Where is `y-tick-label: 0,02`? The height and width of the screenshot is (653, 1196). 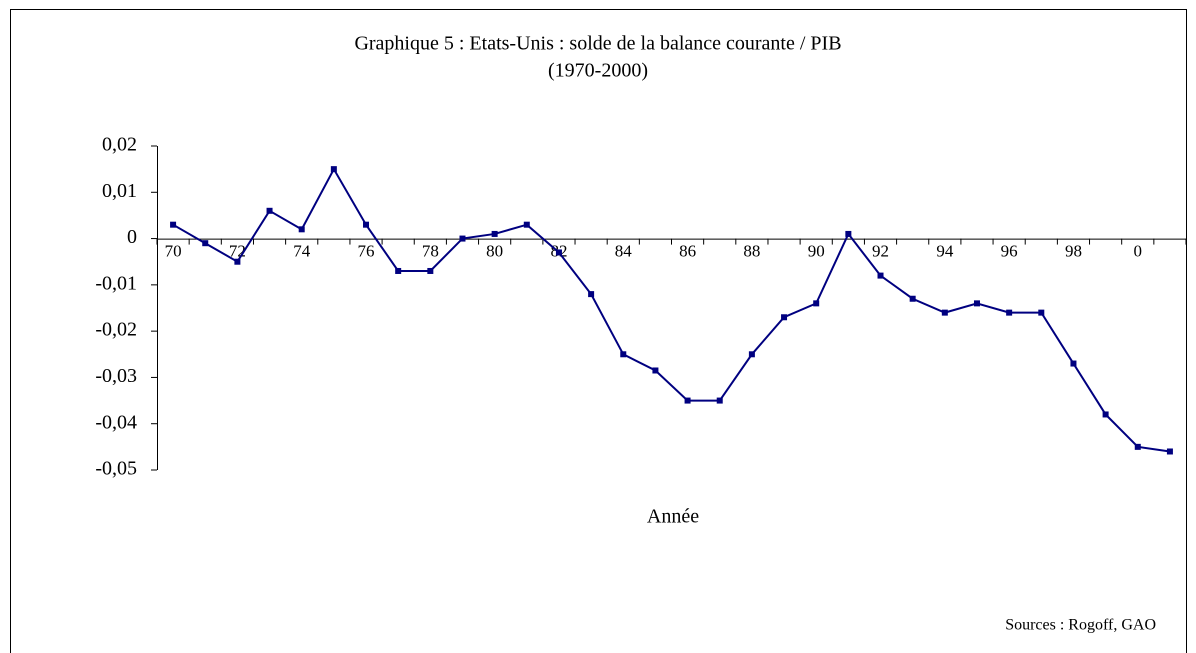 y-tick-label: 0,02 is located at coordinates (119, 145).